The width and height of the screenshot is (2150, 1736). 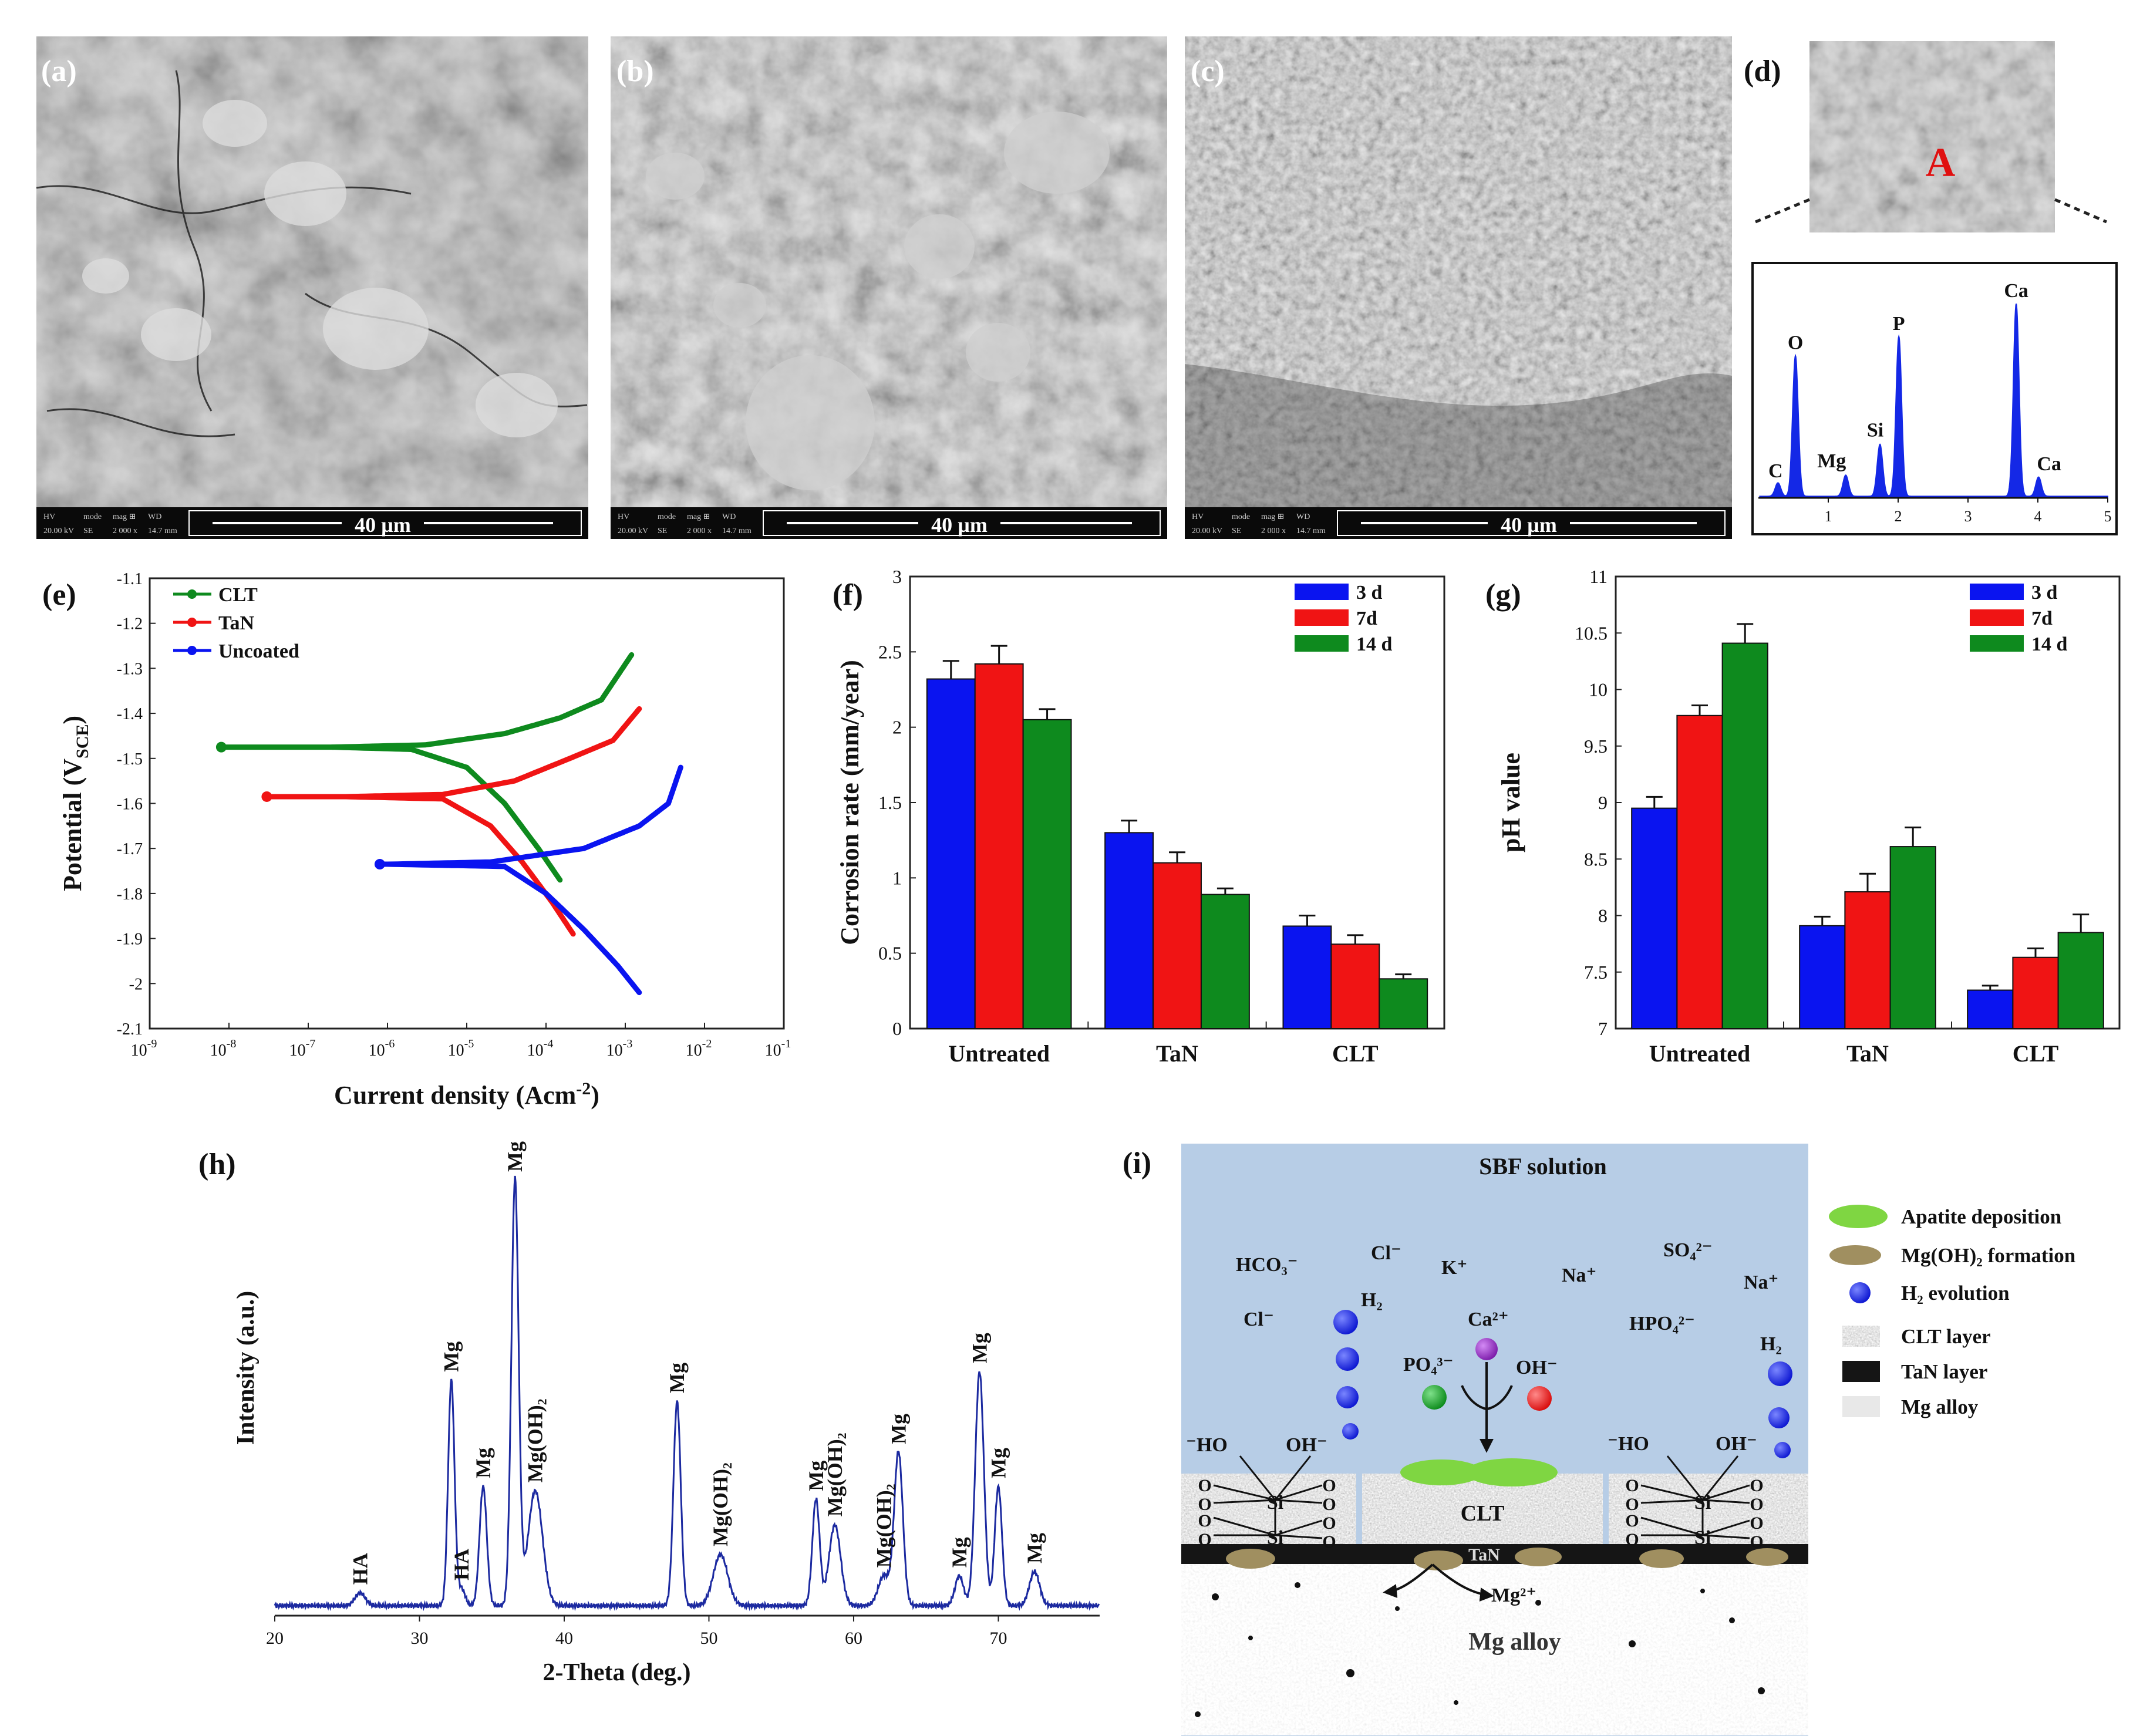 What do you see at coordinates (1537, 1367) in the screenshot?
I see `ion-label-oh: OH⁻` at bounding box center [1537, 1367].